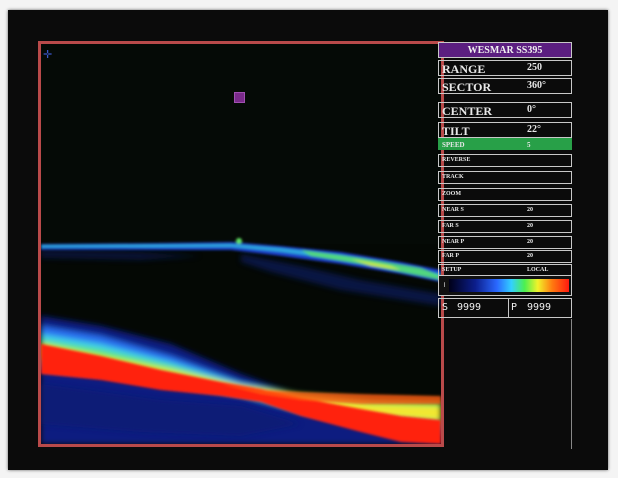  I want to click on far-p-value: 20, so click(530, 256).